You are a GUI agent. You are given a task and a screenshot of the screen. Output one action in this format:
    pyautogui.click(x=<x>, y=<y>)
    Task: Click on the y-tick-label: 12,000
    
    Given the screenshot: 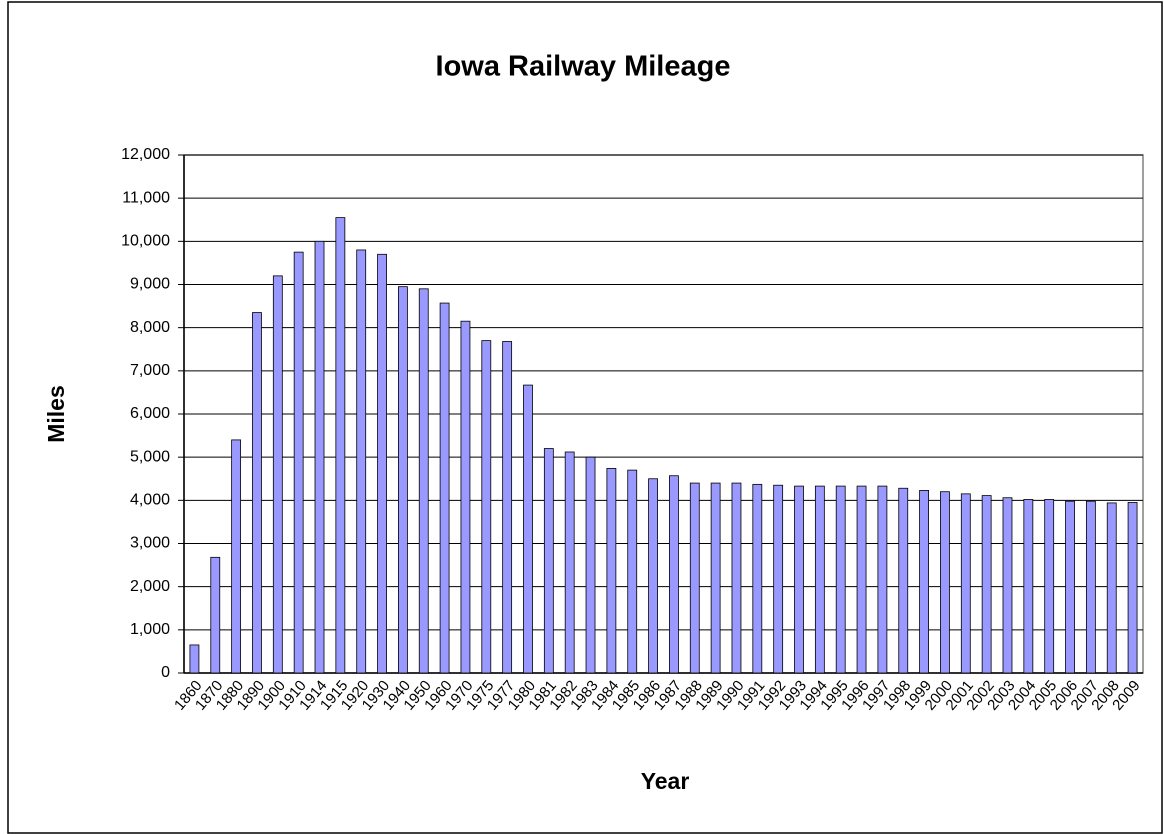 What is the action you would take?
    pyautogui.click(x=145, y=154)
    